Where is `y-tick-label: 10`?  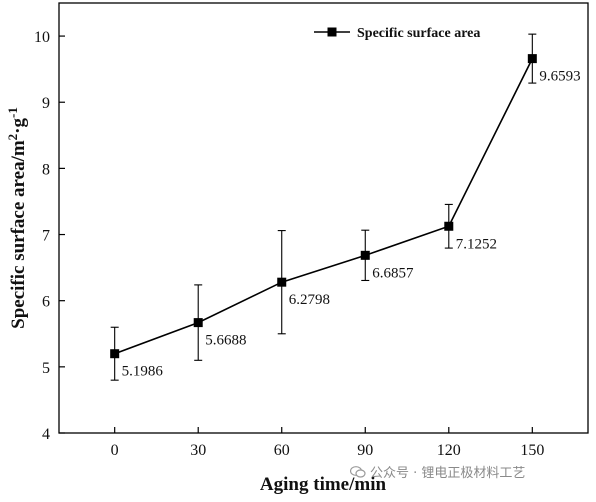
y-tick-label: 10 is located at coordinates (42, 37).